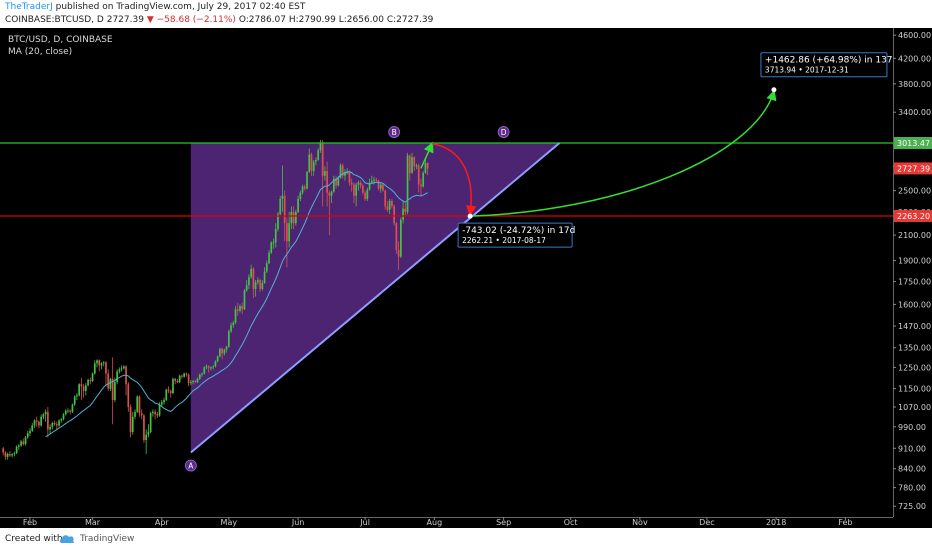 Image resolution: width=932 pixels, height=550 pixels. What do you see at coordinates (125, 20) in the screenshot?
I see `last-price: 2727.39` at bounding box center [125, 20].